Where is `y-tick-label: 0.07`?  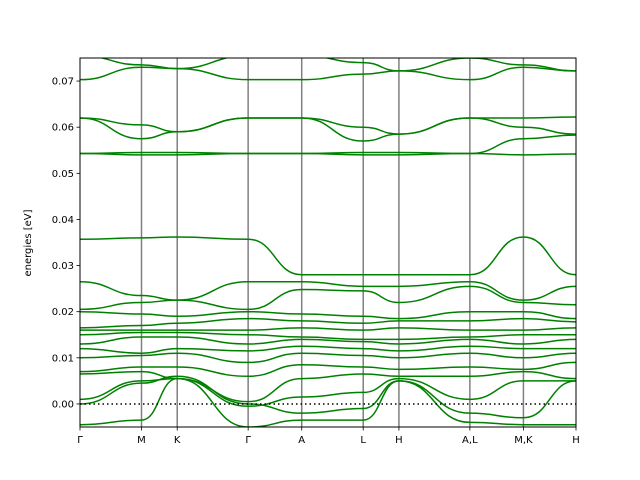
y-tick-label: 0.07 is located at coordinates (63, 82).